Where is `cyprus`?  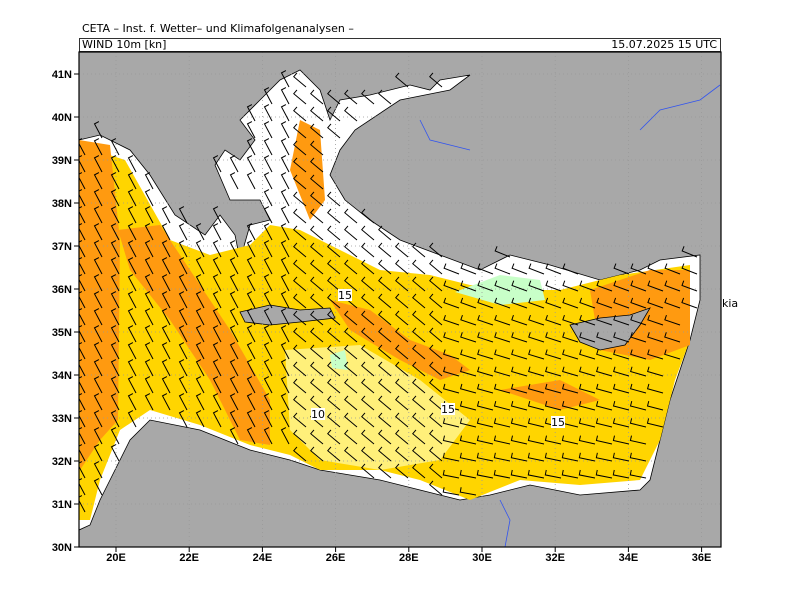 cyprus is located at coordinates (610, 329).